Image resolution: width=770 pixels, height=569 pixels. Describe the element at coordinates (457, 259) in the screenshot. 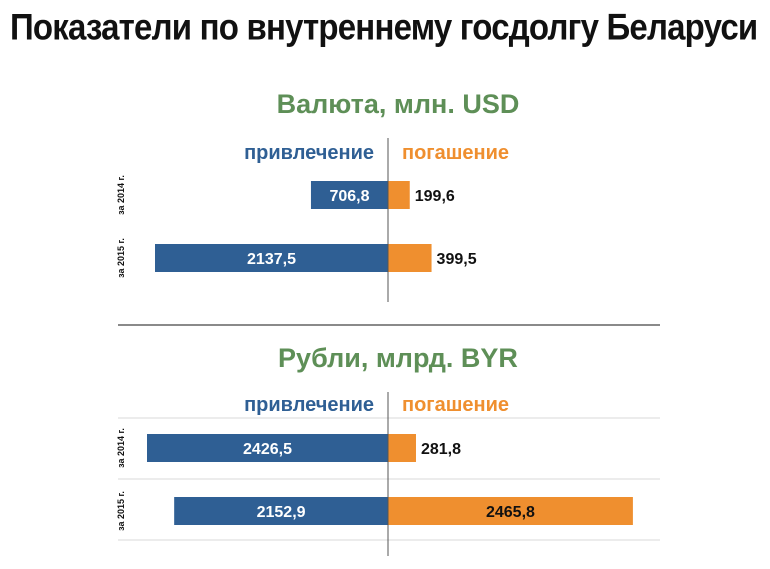

I see `data-label-repayment: 399,5` at that location.